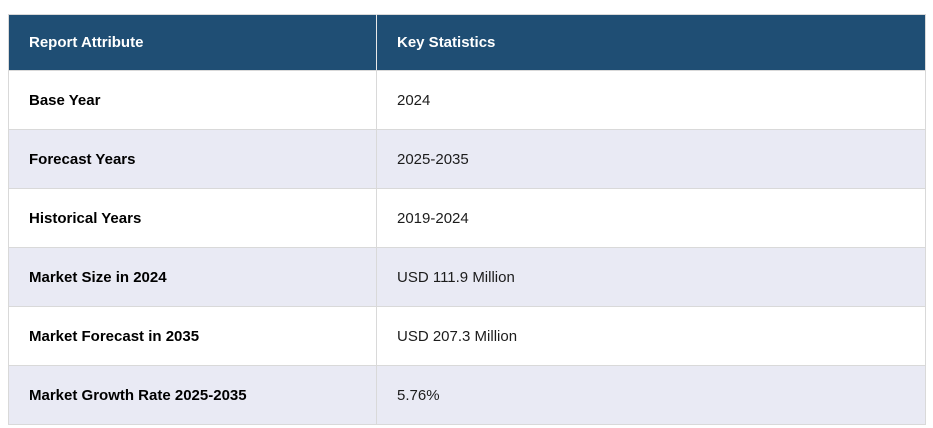 This screenshot has width=933, height=428. I want to click on table-row: Market Growth Rate 2025-2035 5.76%, so click(467, 395).